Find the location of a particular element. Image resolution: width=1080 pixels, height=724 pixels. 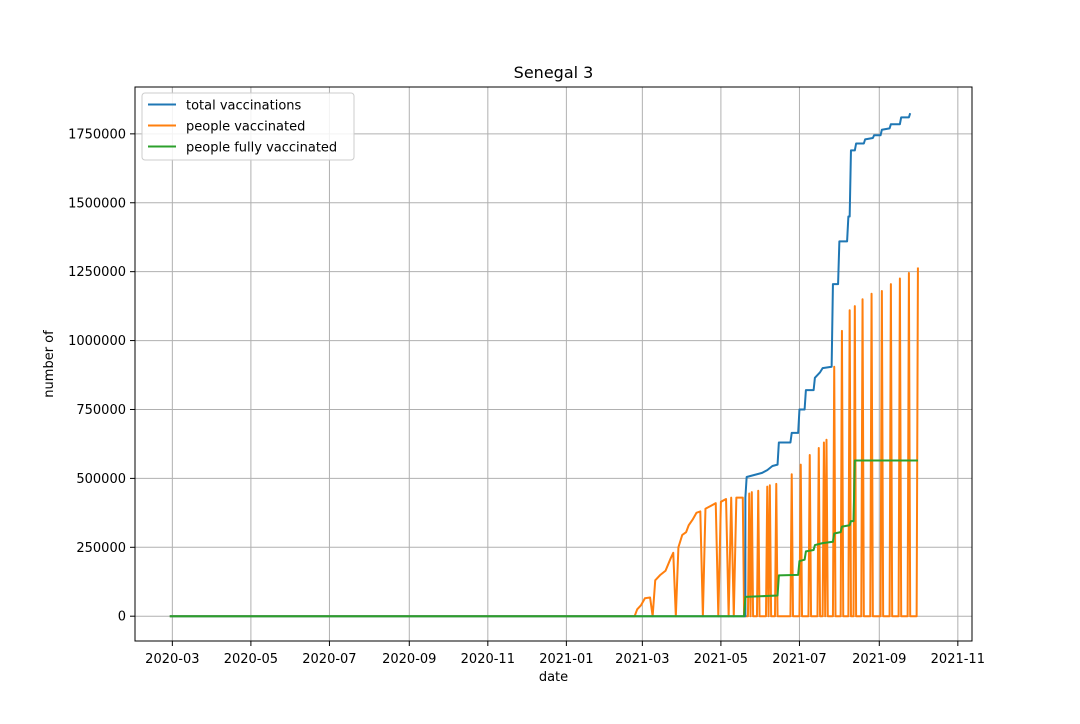

y-tick-label: 1750000 is located at coordinates (97, 134).